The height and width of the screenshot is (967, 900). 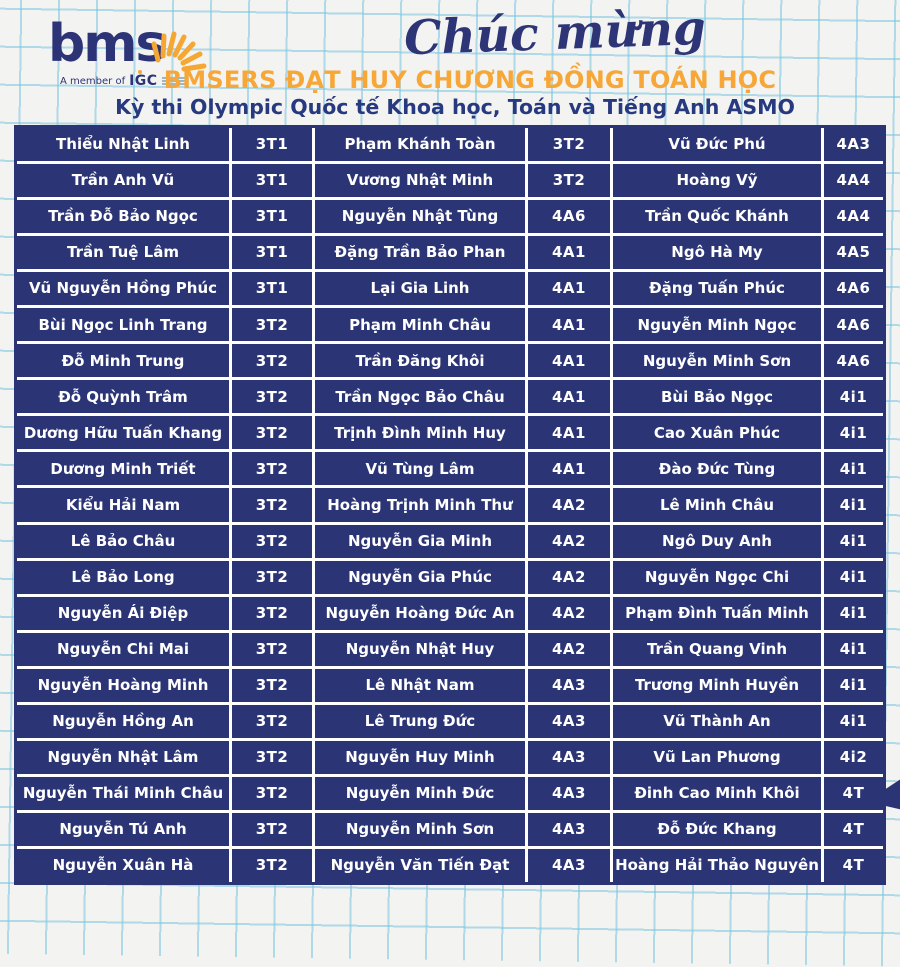 I want to click on student-name-cell: Nguyễn Gia Minh, so click(x=420, y=541).